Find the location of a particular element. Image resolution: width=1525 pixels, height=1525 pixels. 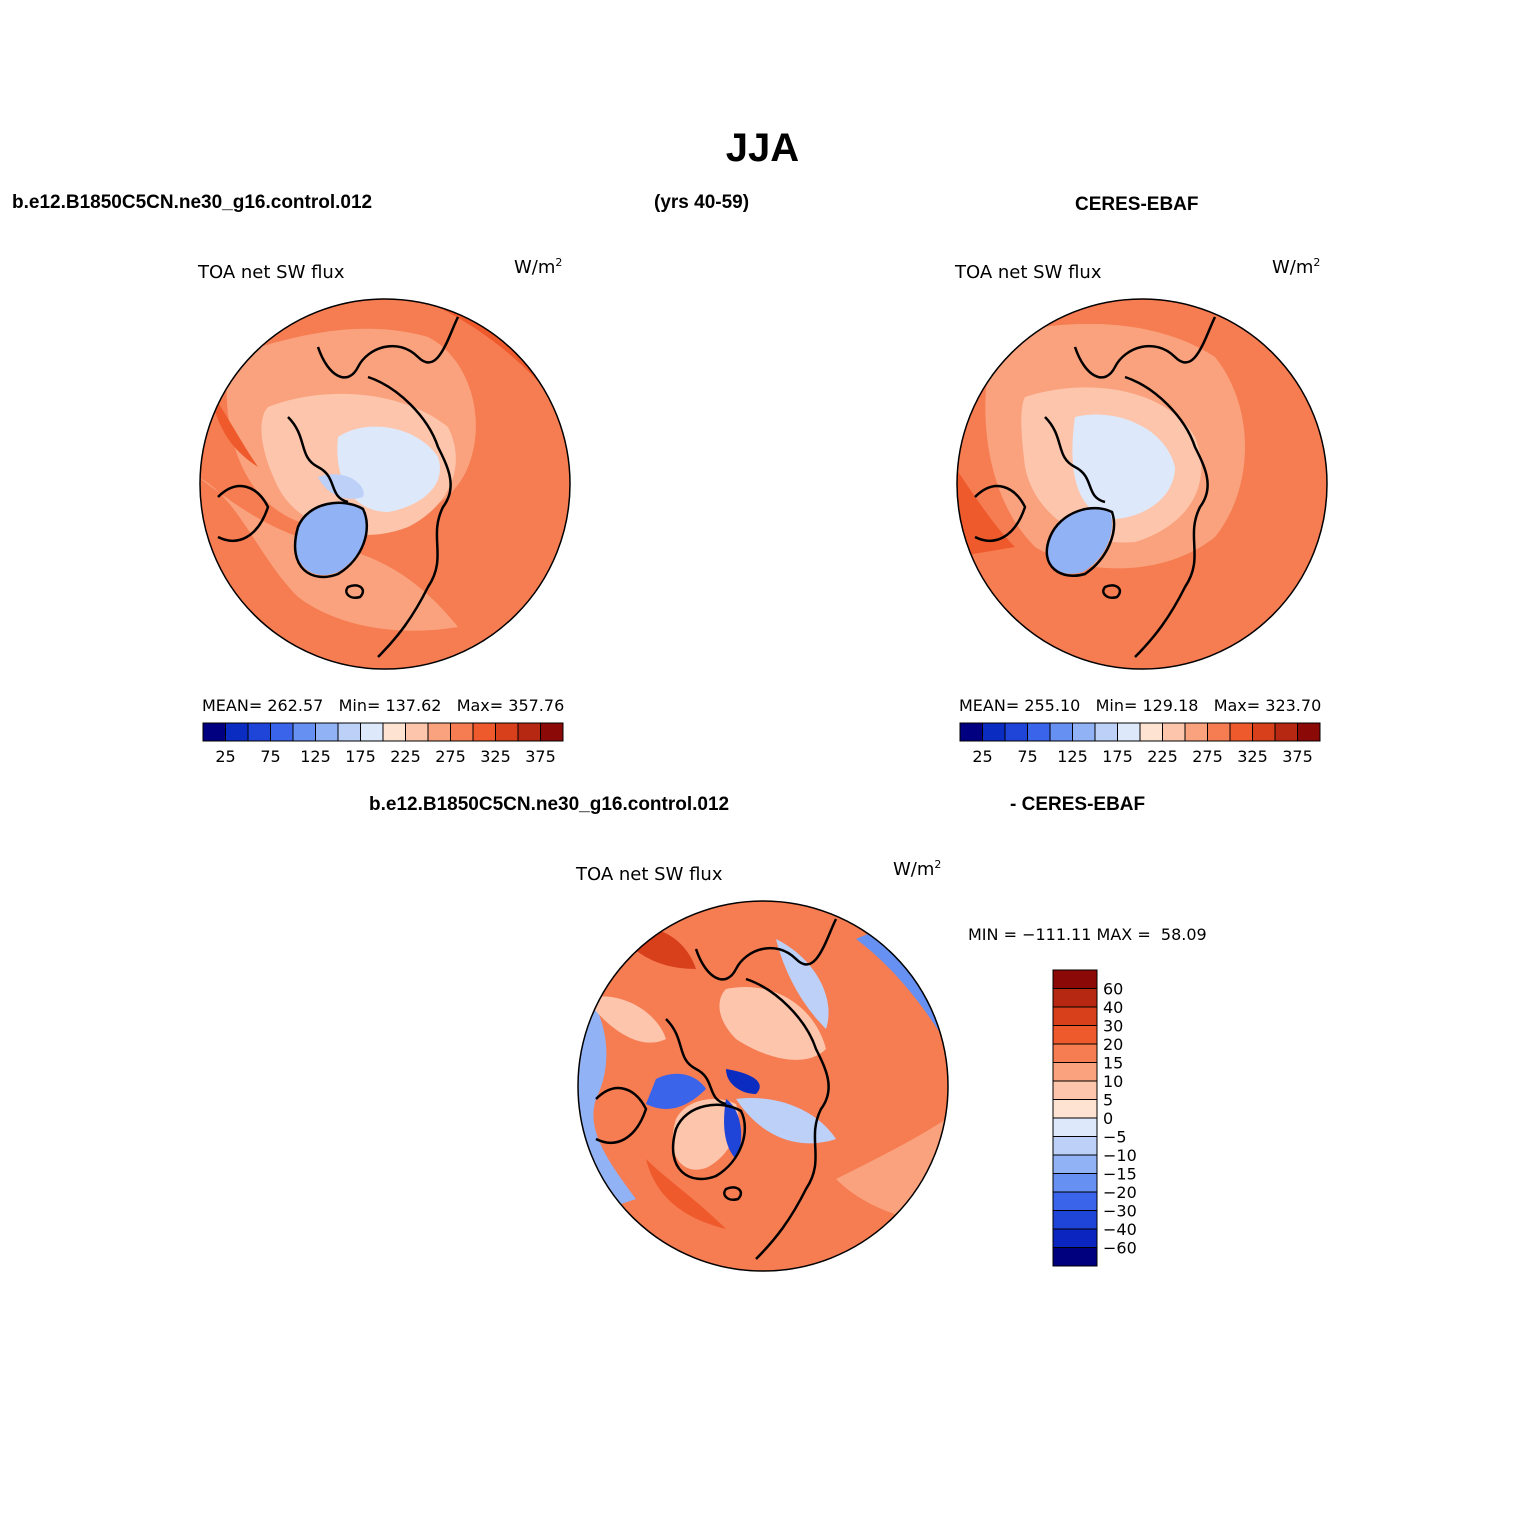

diff-case-name-label: b.e12.B1850C5CN.ne30_g16.control.012 is located at coordinates (549, 804).